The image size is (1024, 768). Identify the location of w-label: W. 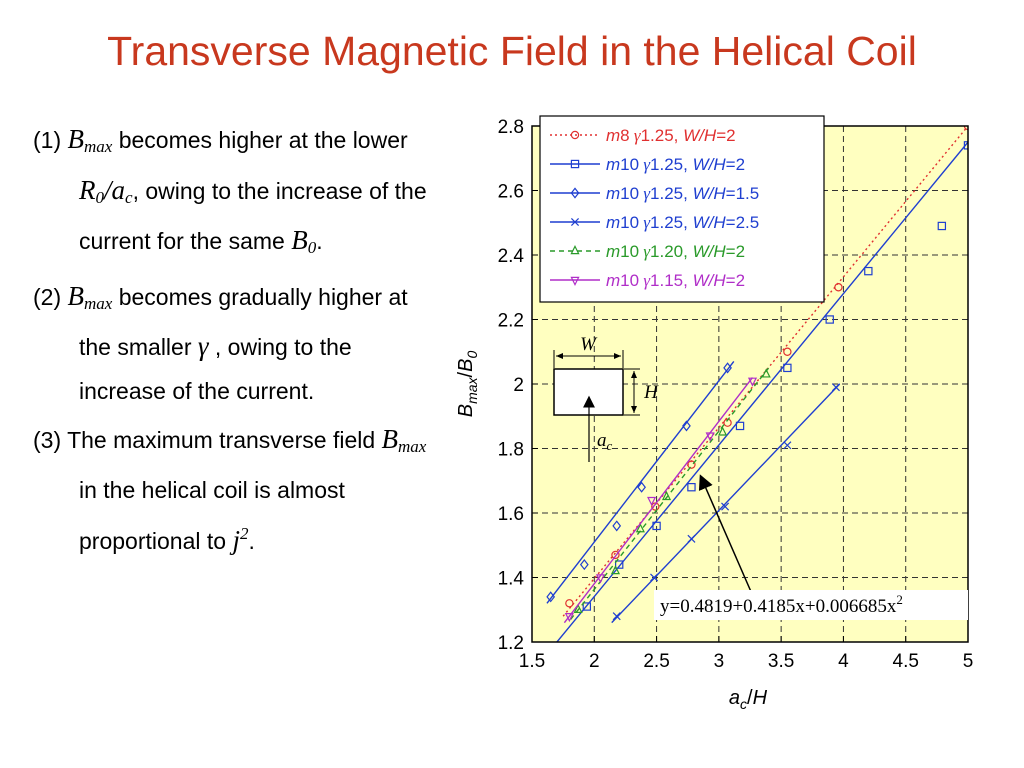
(589, 344).